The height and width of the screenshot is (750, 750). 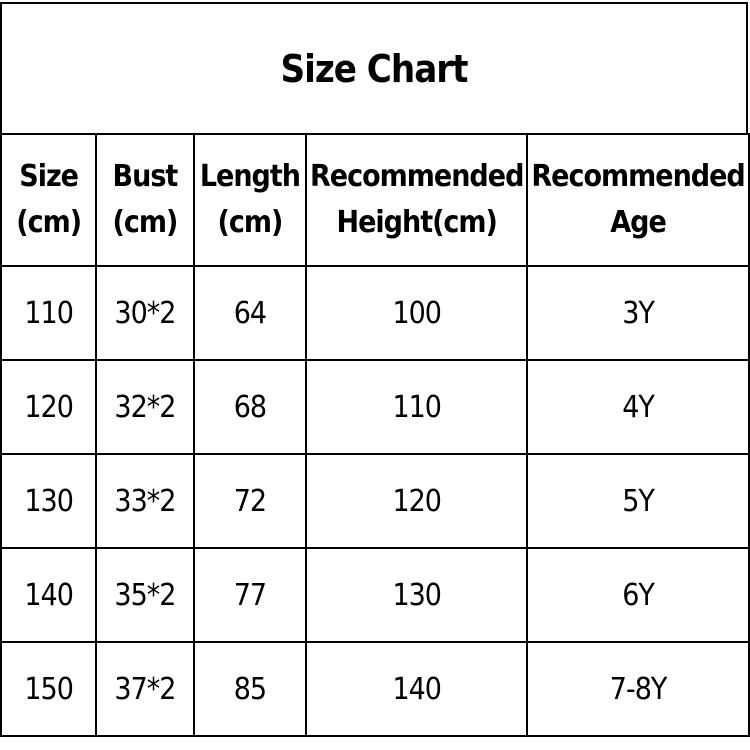 I want to click on cell-bust: 35*2, so click(x=145, y=595).